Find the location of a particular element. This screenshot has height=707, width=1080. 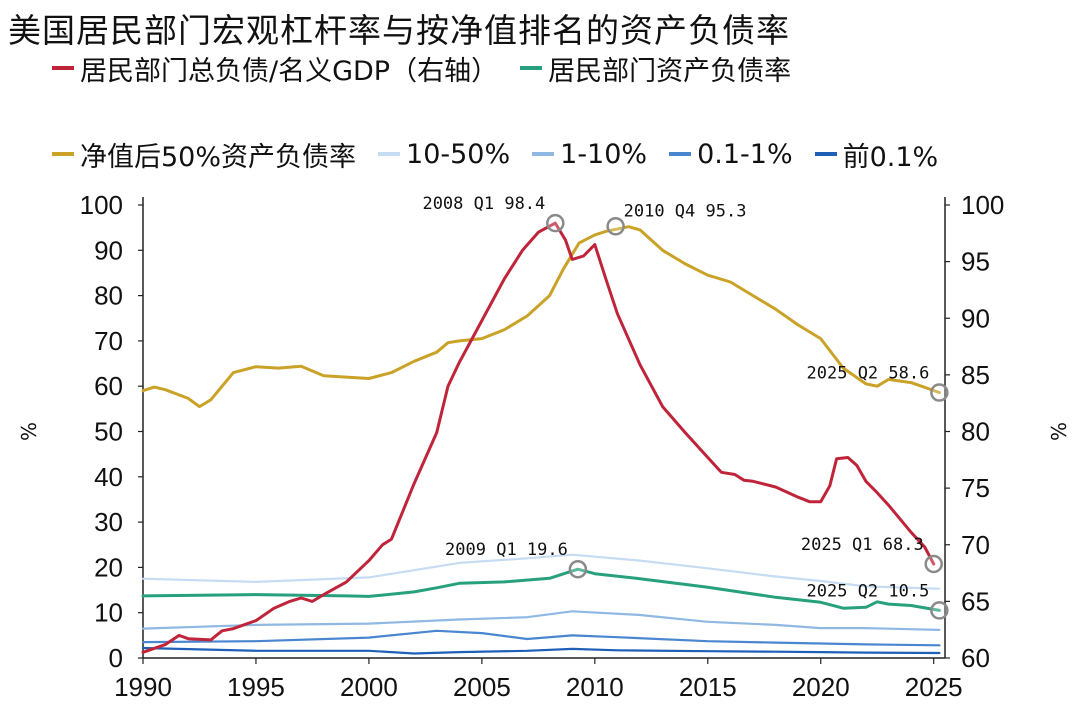

annotation-label: 2009 Q1 19.6 is located at coordinates (506, 550).